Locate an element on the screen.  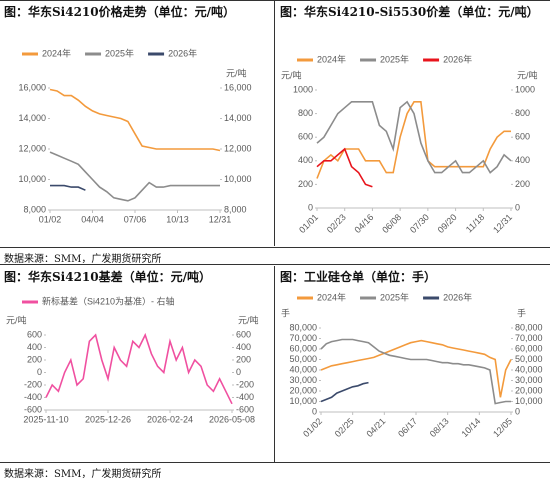
y2-tick-label: 12,000 is located at coordinates (238, 148).